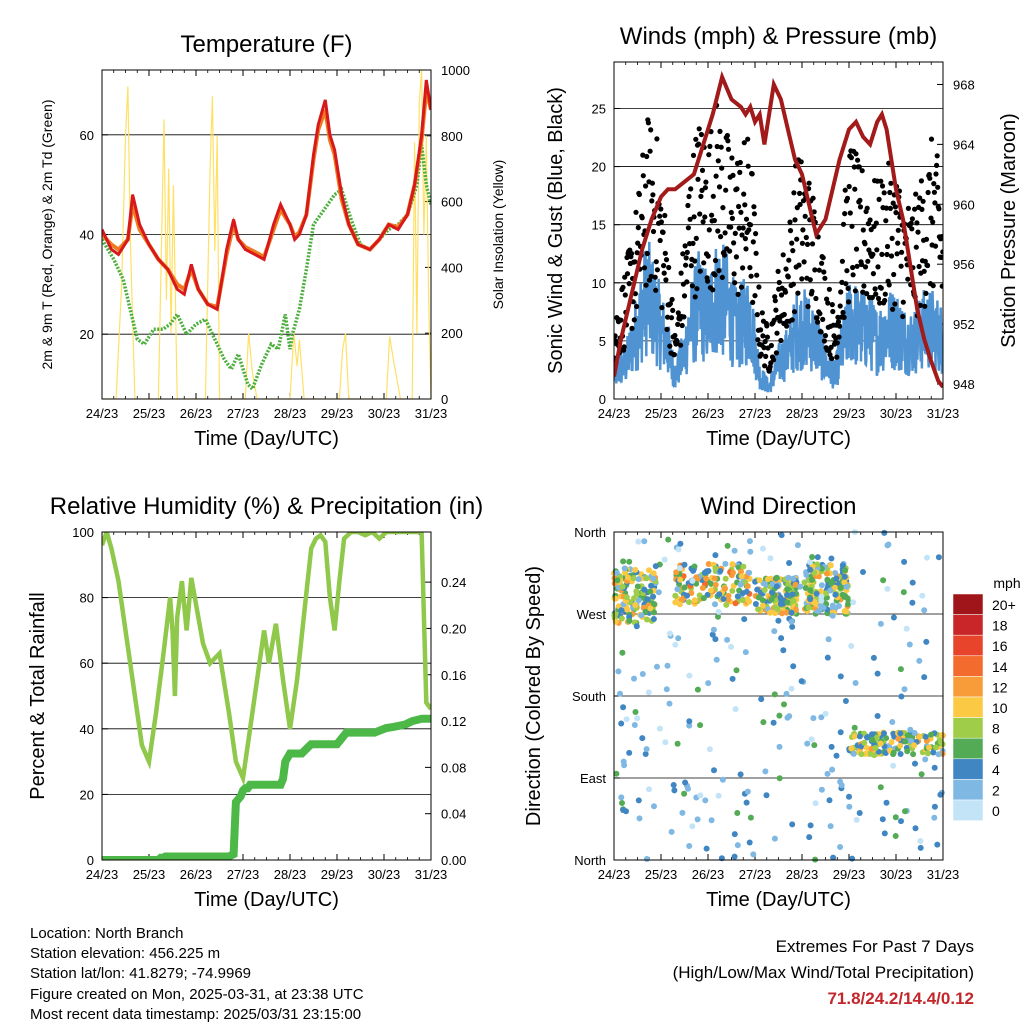 Image resolution: width=1024 pixels, height=1025 pixels. I want to click on y-right-tick-label: 948, so click(964, 384).